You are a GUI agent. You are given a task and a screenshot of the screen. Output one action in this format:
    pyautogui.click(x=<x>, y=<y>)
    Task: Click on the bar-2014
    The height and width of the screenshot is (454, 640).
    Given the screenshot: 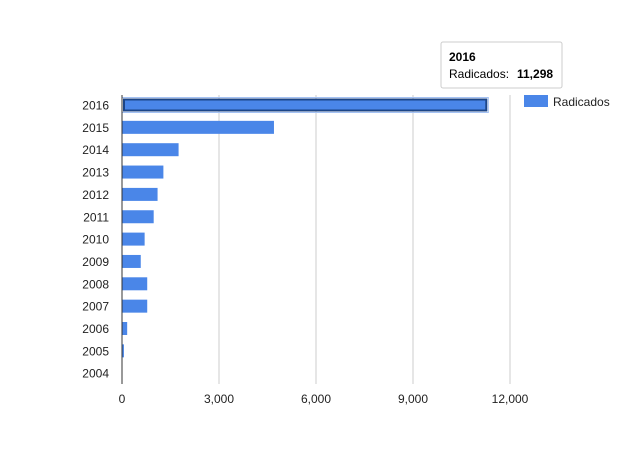 What is the action you would take?
    pyautogui.click(x=150, y=150)
    